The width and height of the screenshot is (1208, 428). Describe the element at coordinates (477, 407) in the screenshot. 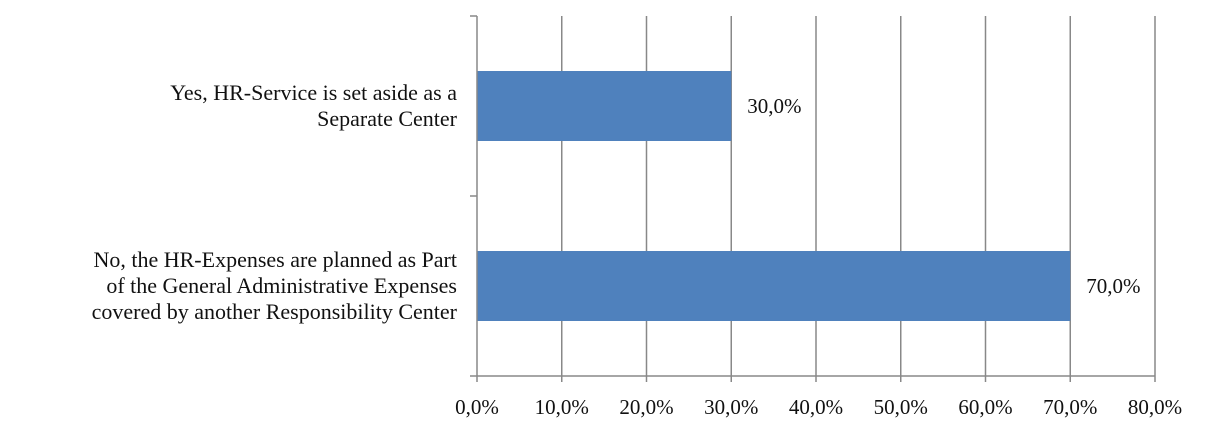

I see `x-tick-label: 0,0%` at that location.